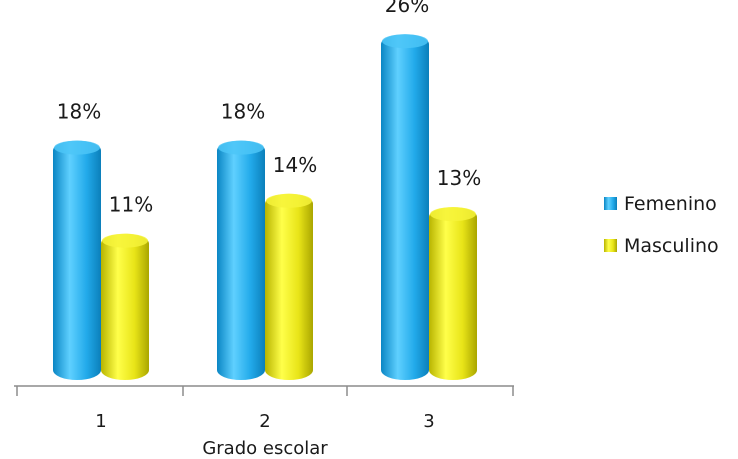 The image size is (738, 459). I want to click on data-label-masculino-1: 11%, so click(131, 205).